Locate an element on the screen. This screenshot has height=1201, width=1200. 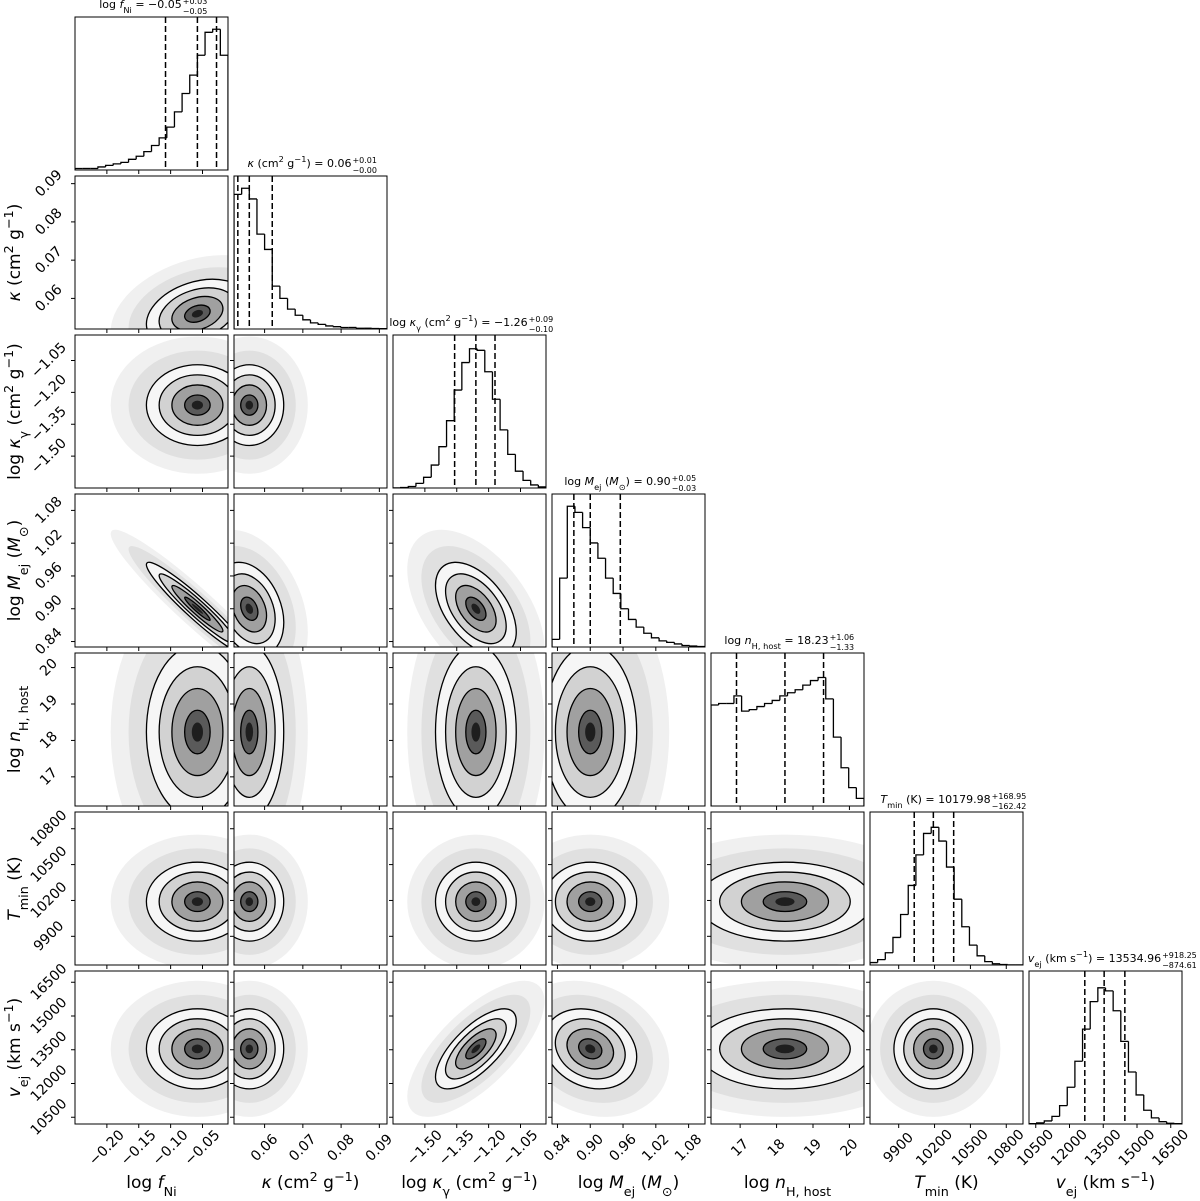
title-lower: −874.61 is located at coordinates (1179, 965).